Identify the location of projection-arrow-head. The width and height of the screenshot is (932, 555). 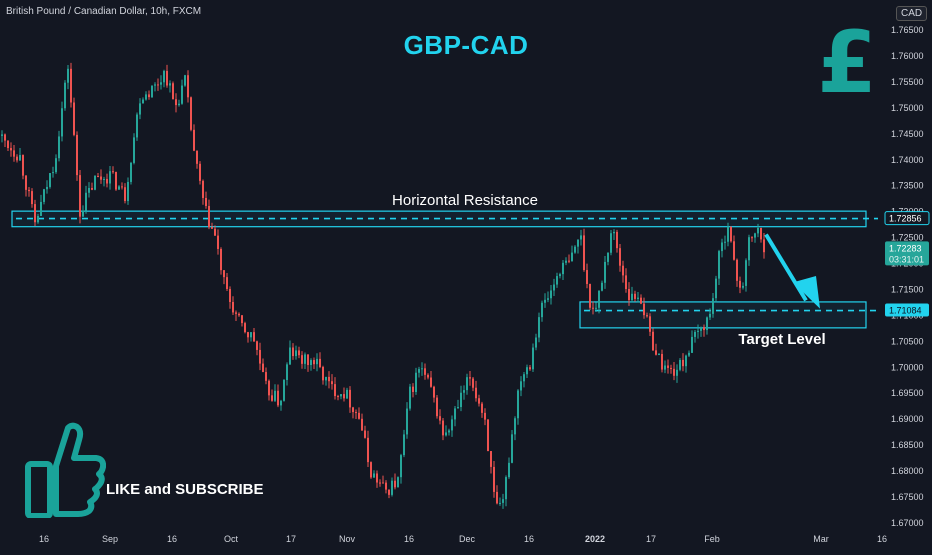
(806, 292).